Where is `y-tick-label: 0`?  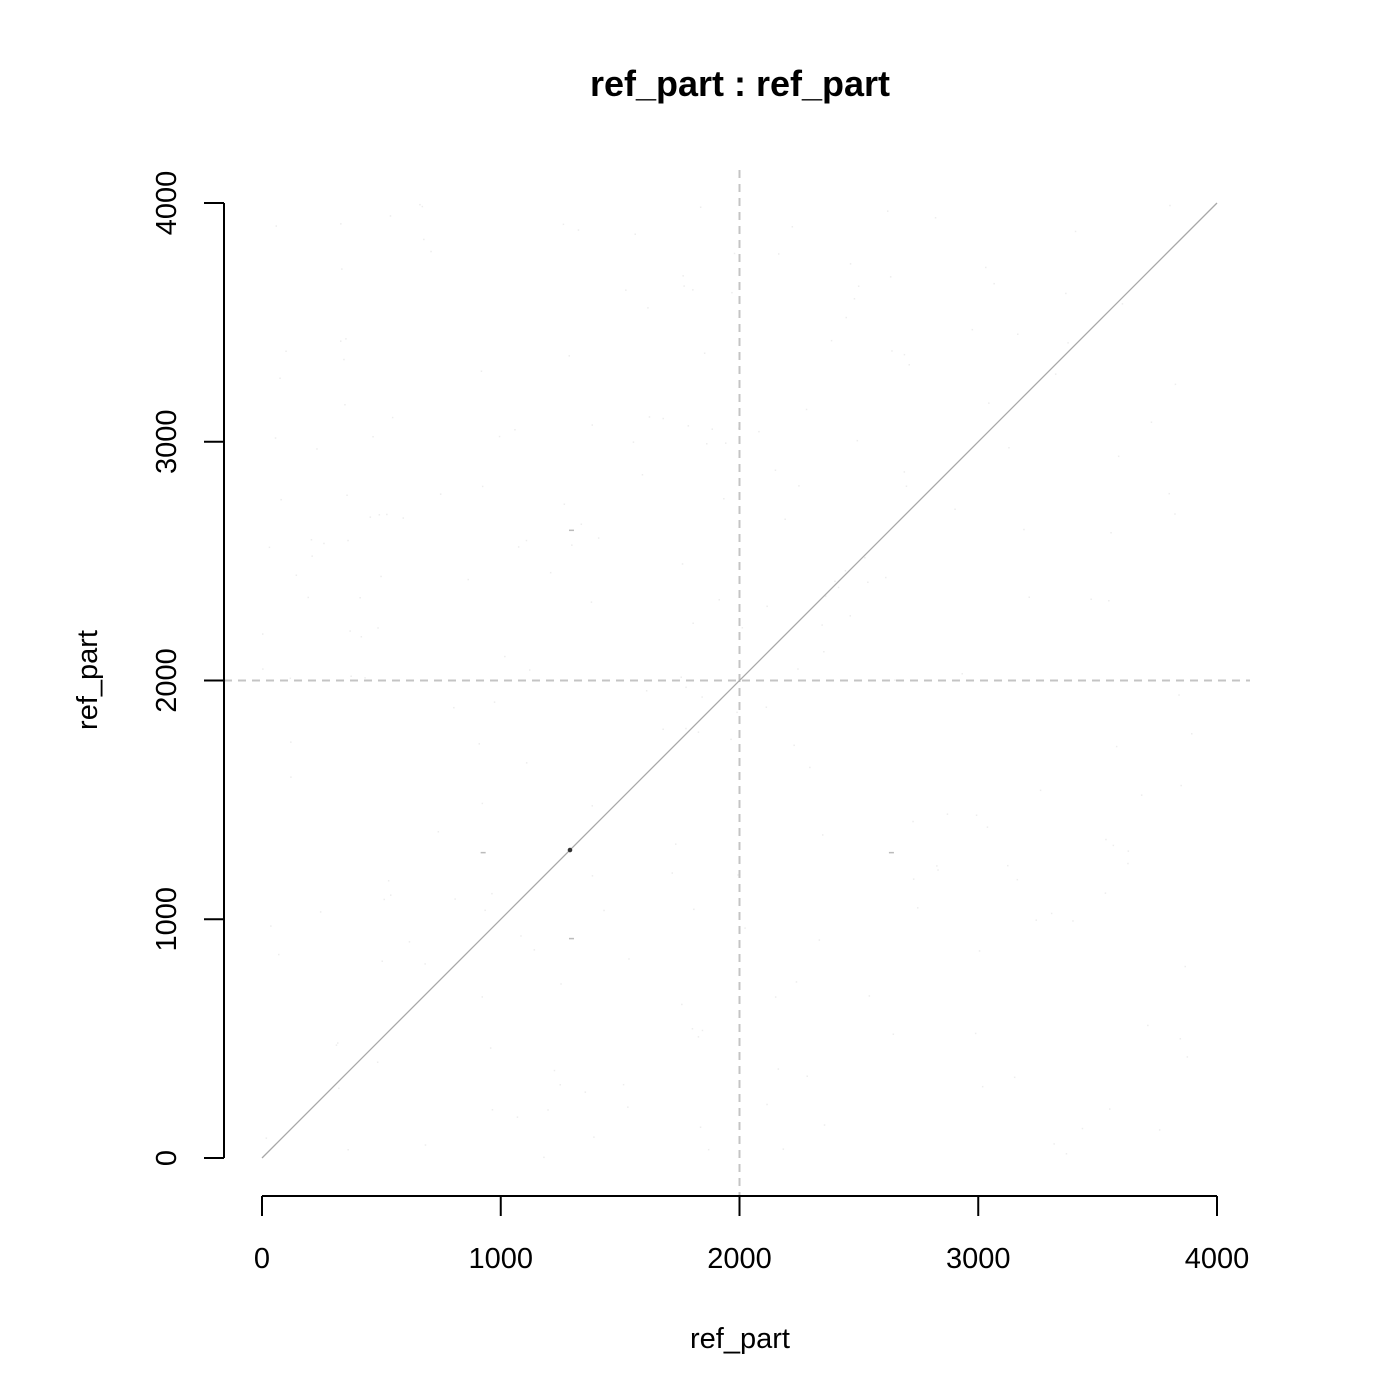
y-tick-label: 0 is located at coordinates (167, 1158).